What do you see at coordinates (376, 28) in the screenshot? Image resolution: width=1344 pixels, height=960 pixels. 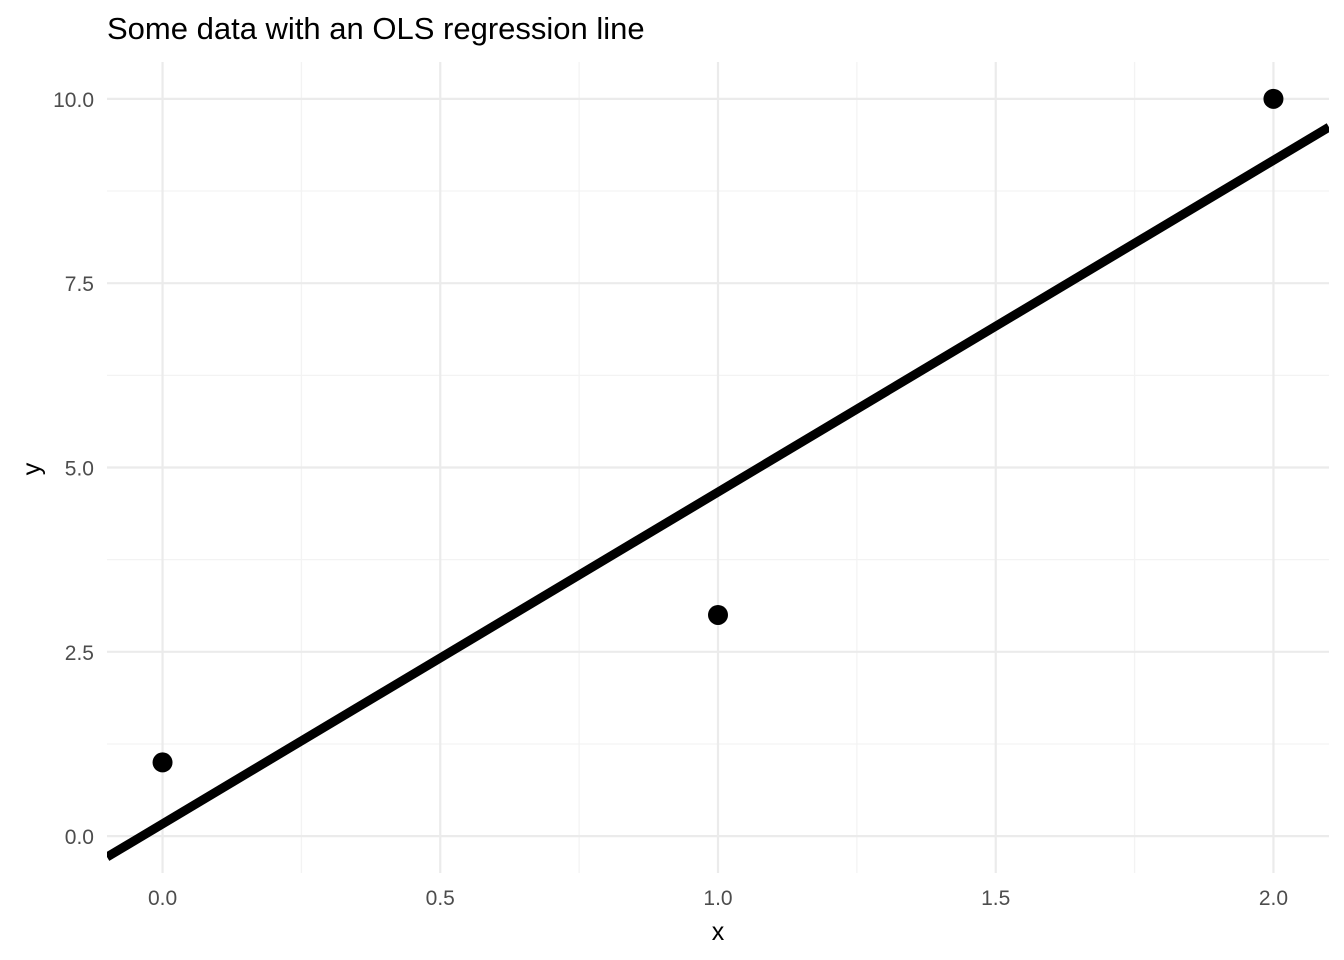 I see `chart-title: Some data with an OLS regression line` at bounding box center [376, 28].